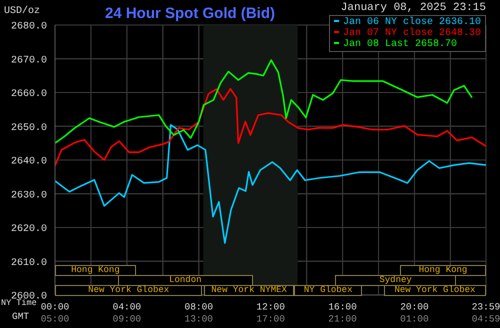 The image size is (500, 328). I want to click on x-tick-label: 08:00, so click(199, 307).